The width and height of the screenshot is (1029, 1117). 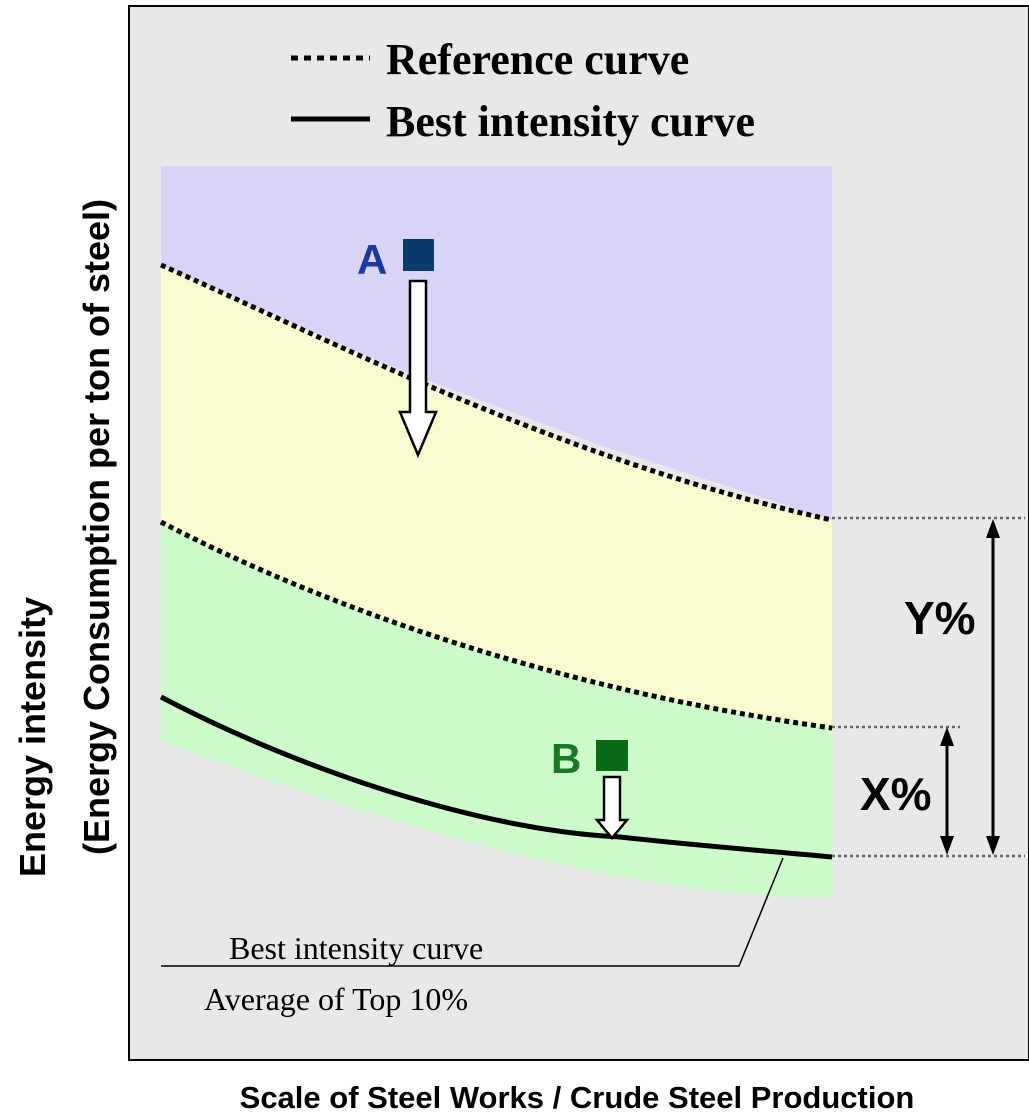 I want to click on y-gap-arrow-head-bottom, so click(x=993, y=845).